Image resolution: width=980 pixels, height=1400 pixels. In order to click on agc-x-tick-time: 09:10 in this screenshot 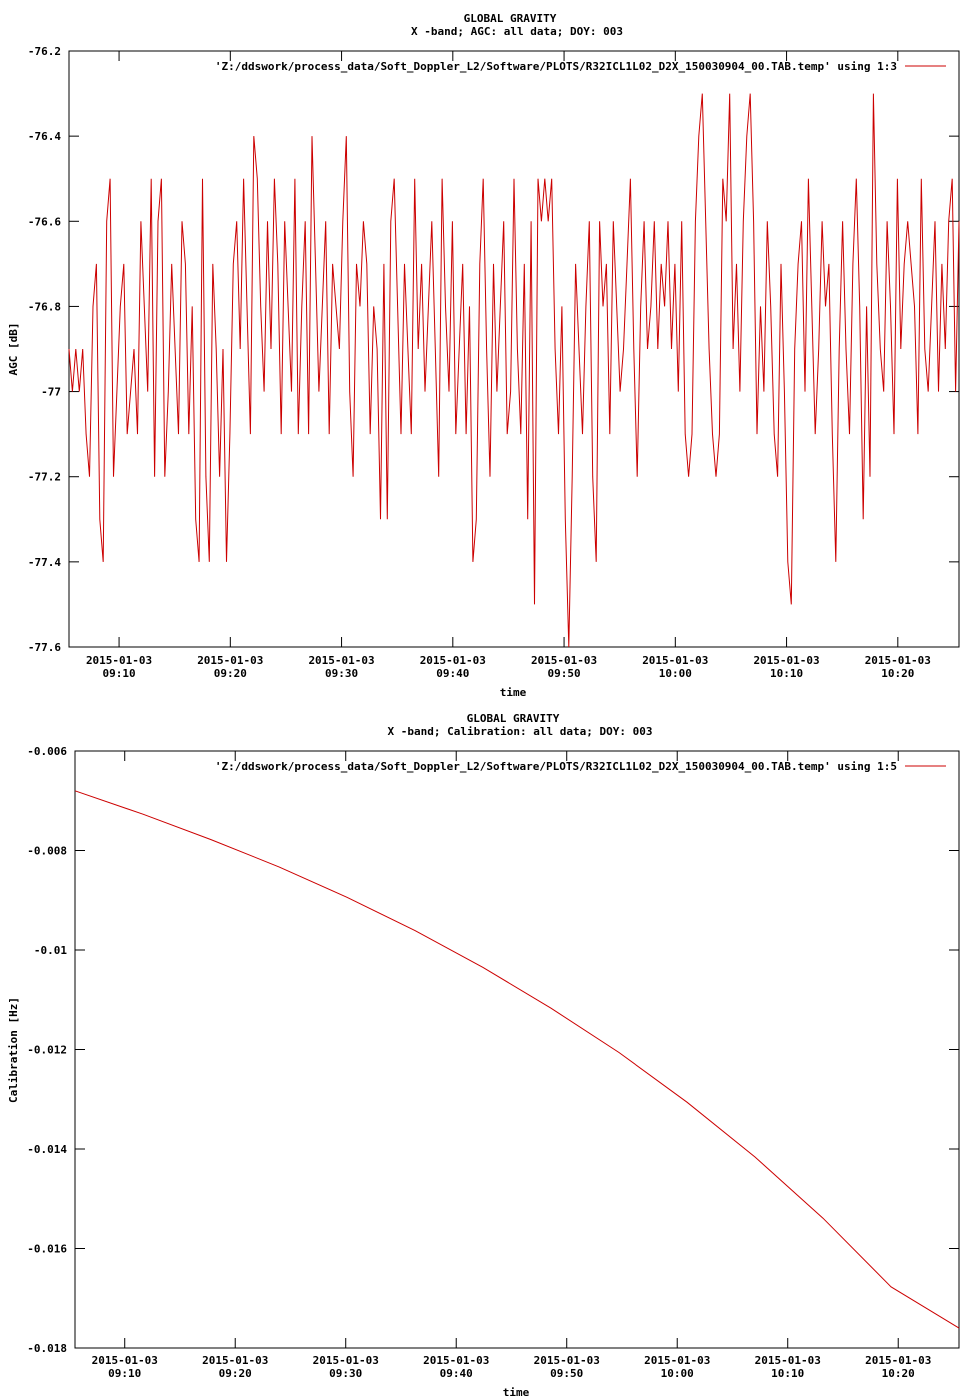, I will do `click(119, 673)`.